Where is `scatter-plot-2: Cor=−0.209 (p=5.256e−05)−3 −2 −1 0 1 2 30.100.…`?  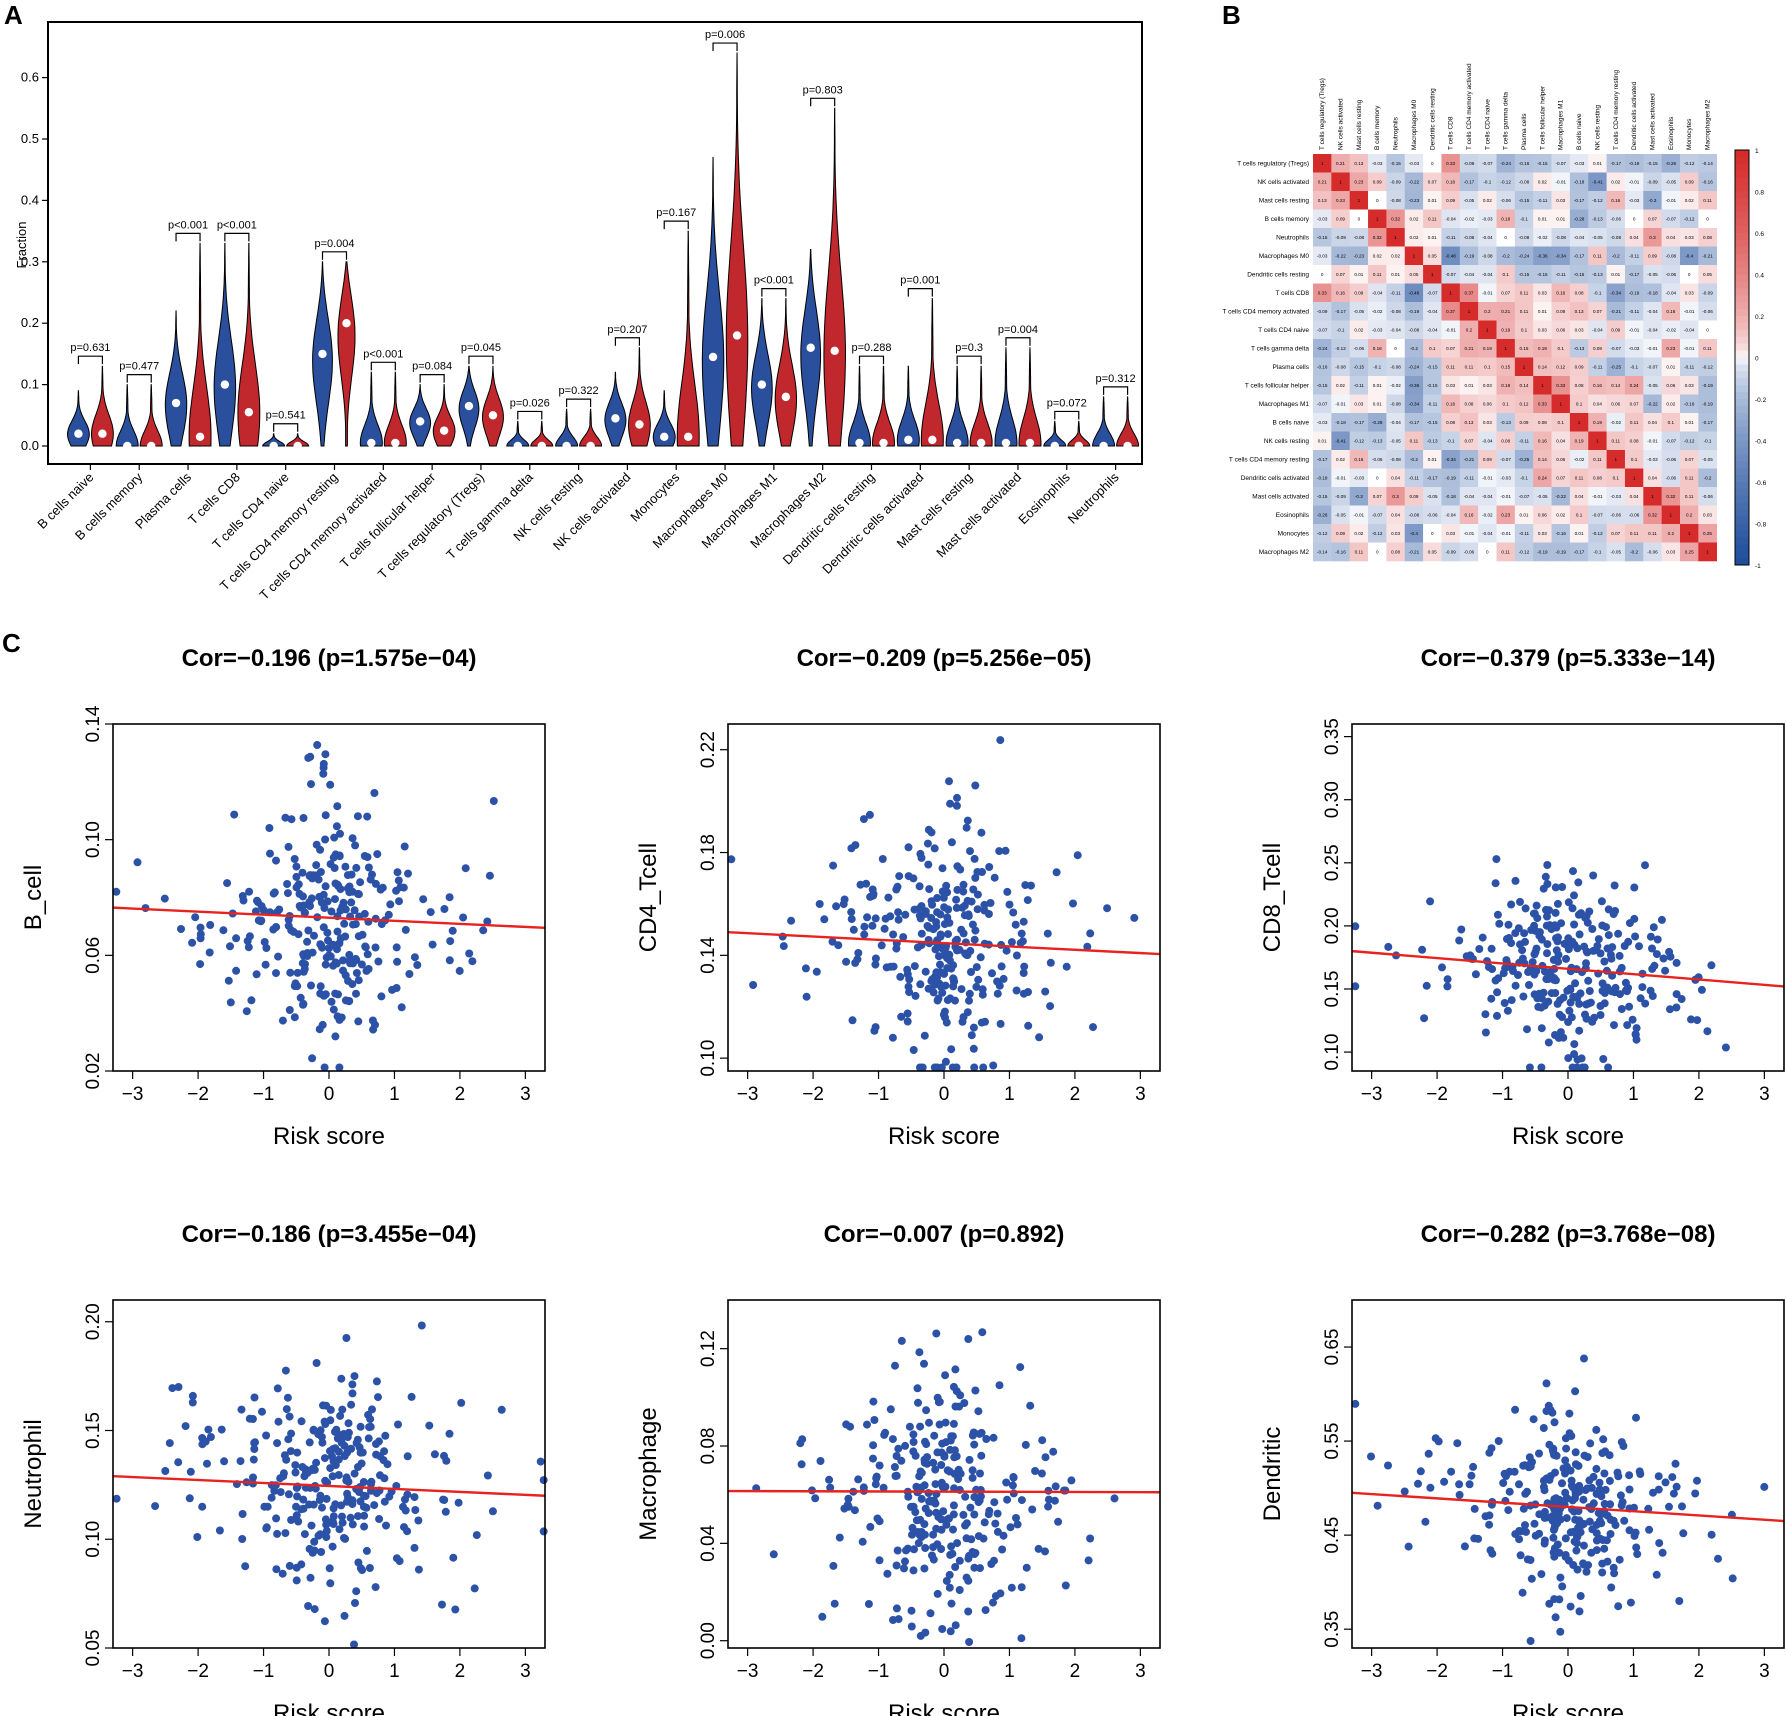 scatter-plot-2: Cor=−0.209 (p=5.256e−05)−3 −2 −1 0 1 2 30.100.… is located at coordinates (898, 897).